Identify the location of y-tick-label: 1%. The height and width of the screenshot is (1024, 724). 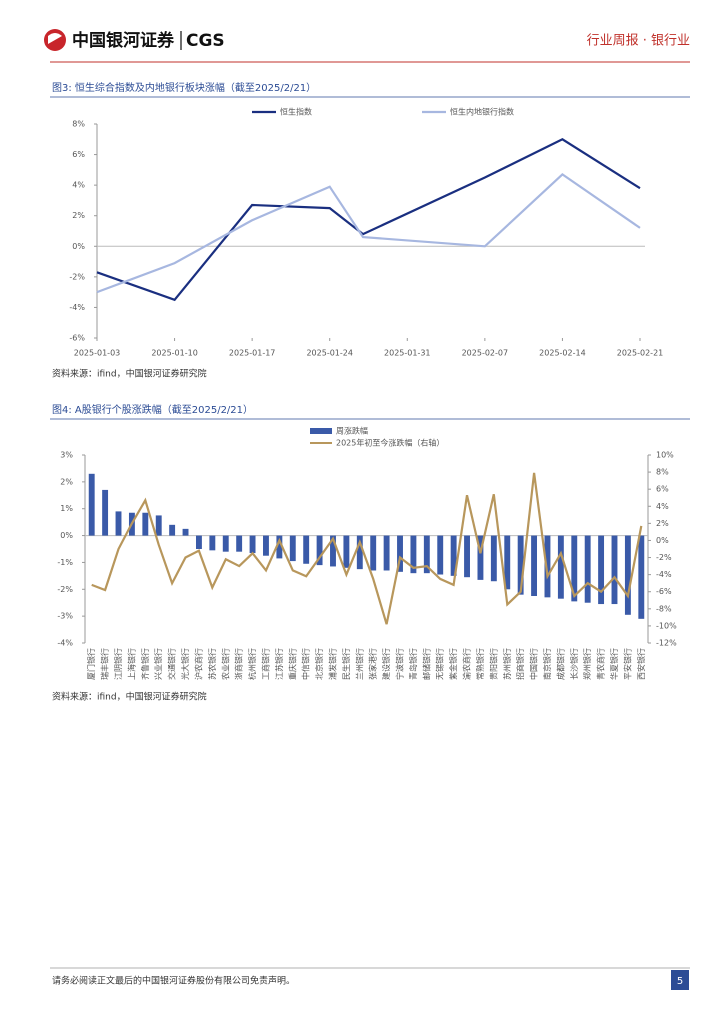
(66, 508).